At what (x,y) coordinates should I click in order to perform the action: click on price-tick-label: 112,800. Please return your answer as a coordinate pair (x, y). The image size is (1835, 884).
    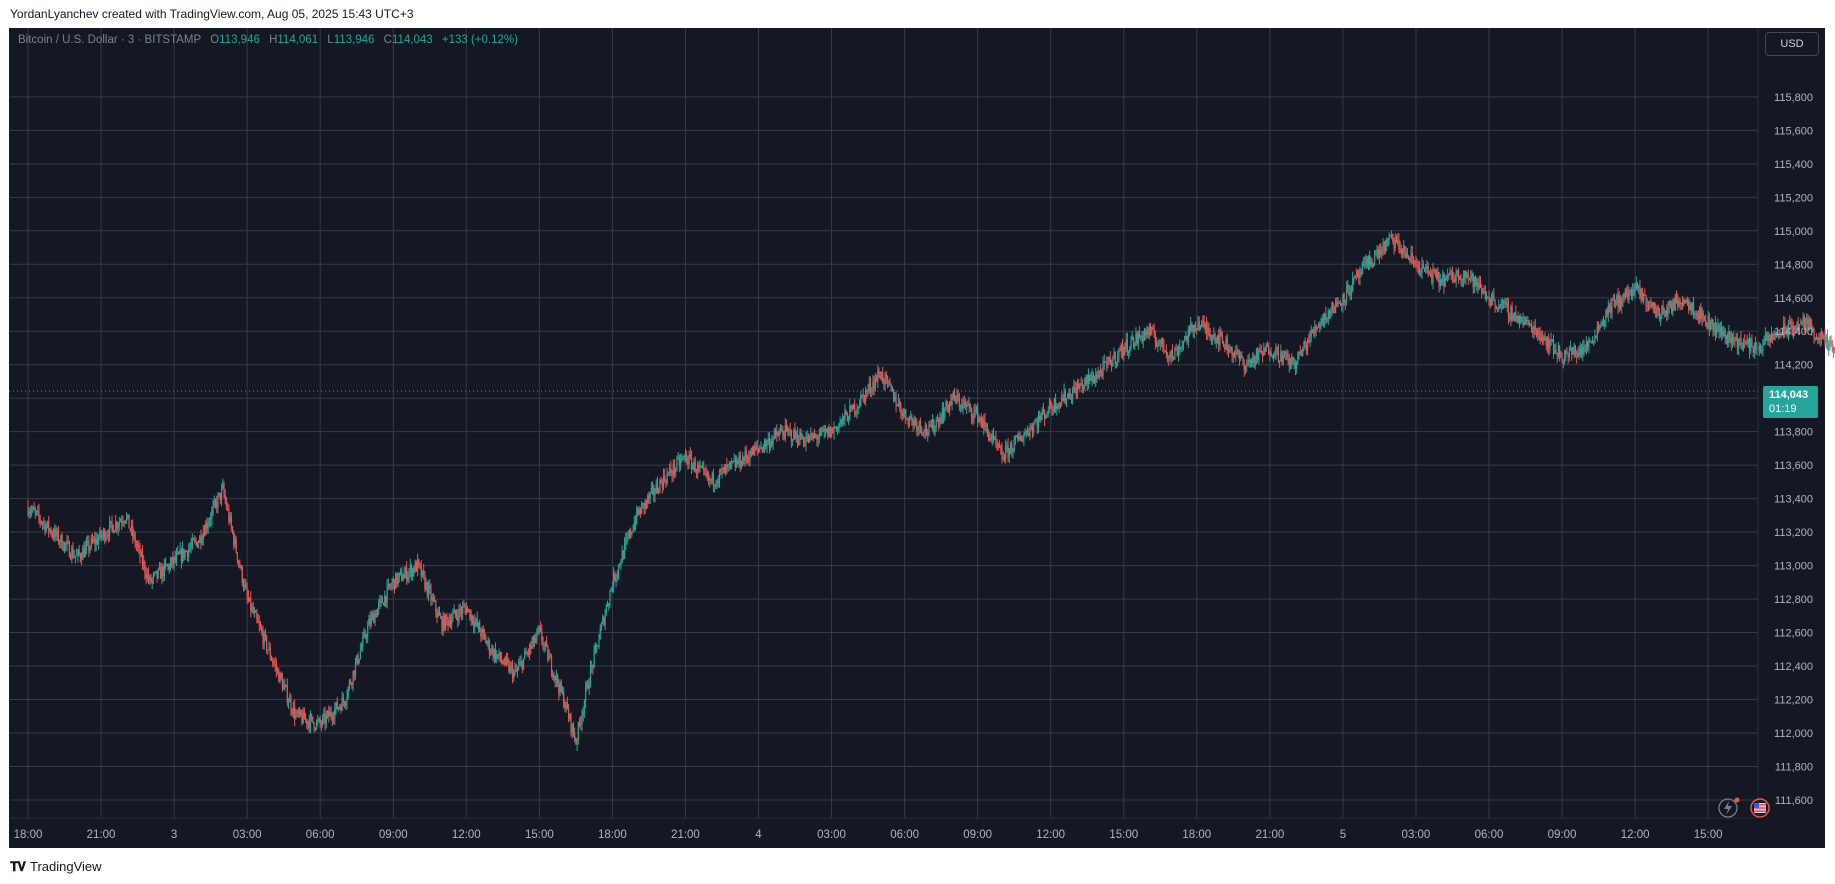
    Looking at the image, I should click on (1793, 600).